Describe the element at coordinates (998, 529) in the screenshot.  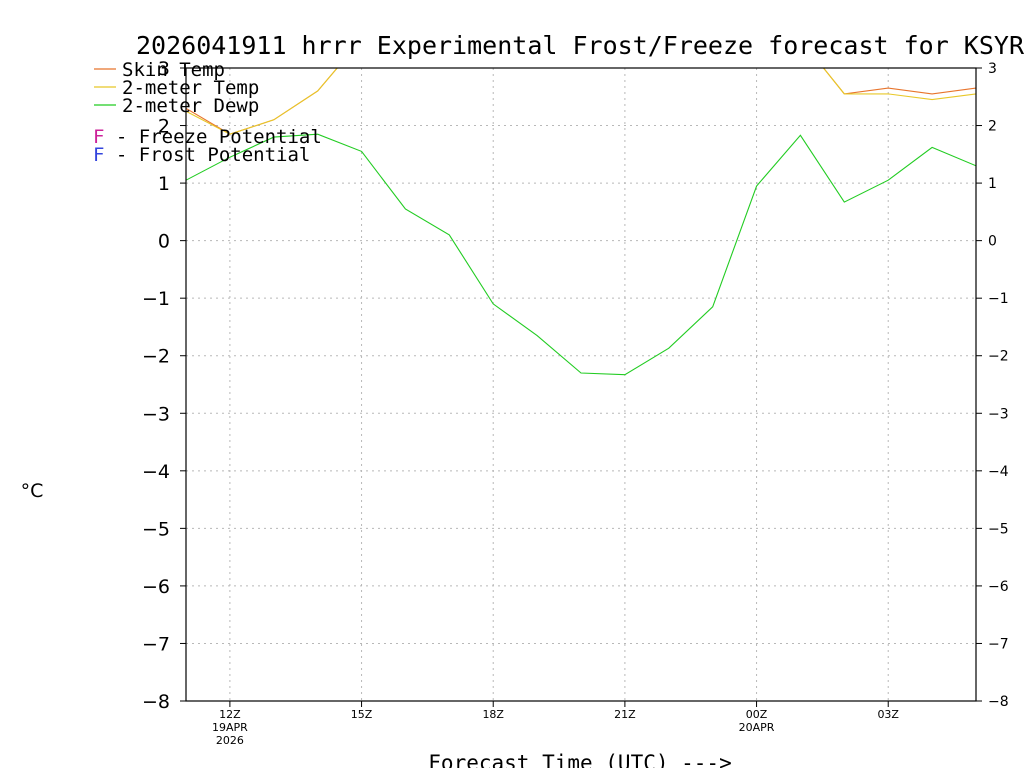
I see `y-tick-label-right: −5` at that location.